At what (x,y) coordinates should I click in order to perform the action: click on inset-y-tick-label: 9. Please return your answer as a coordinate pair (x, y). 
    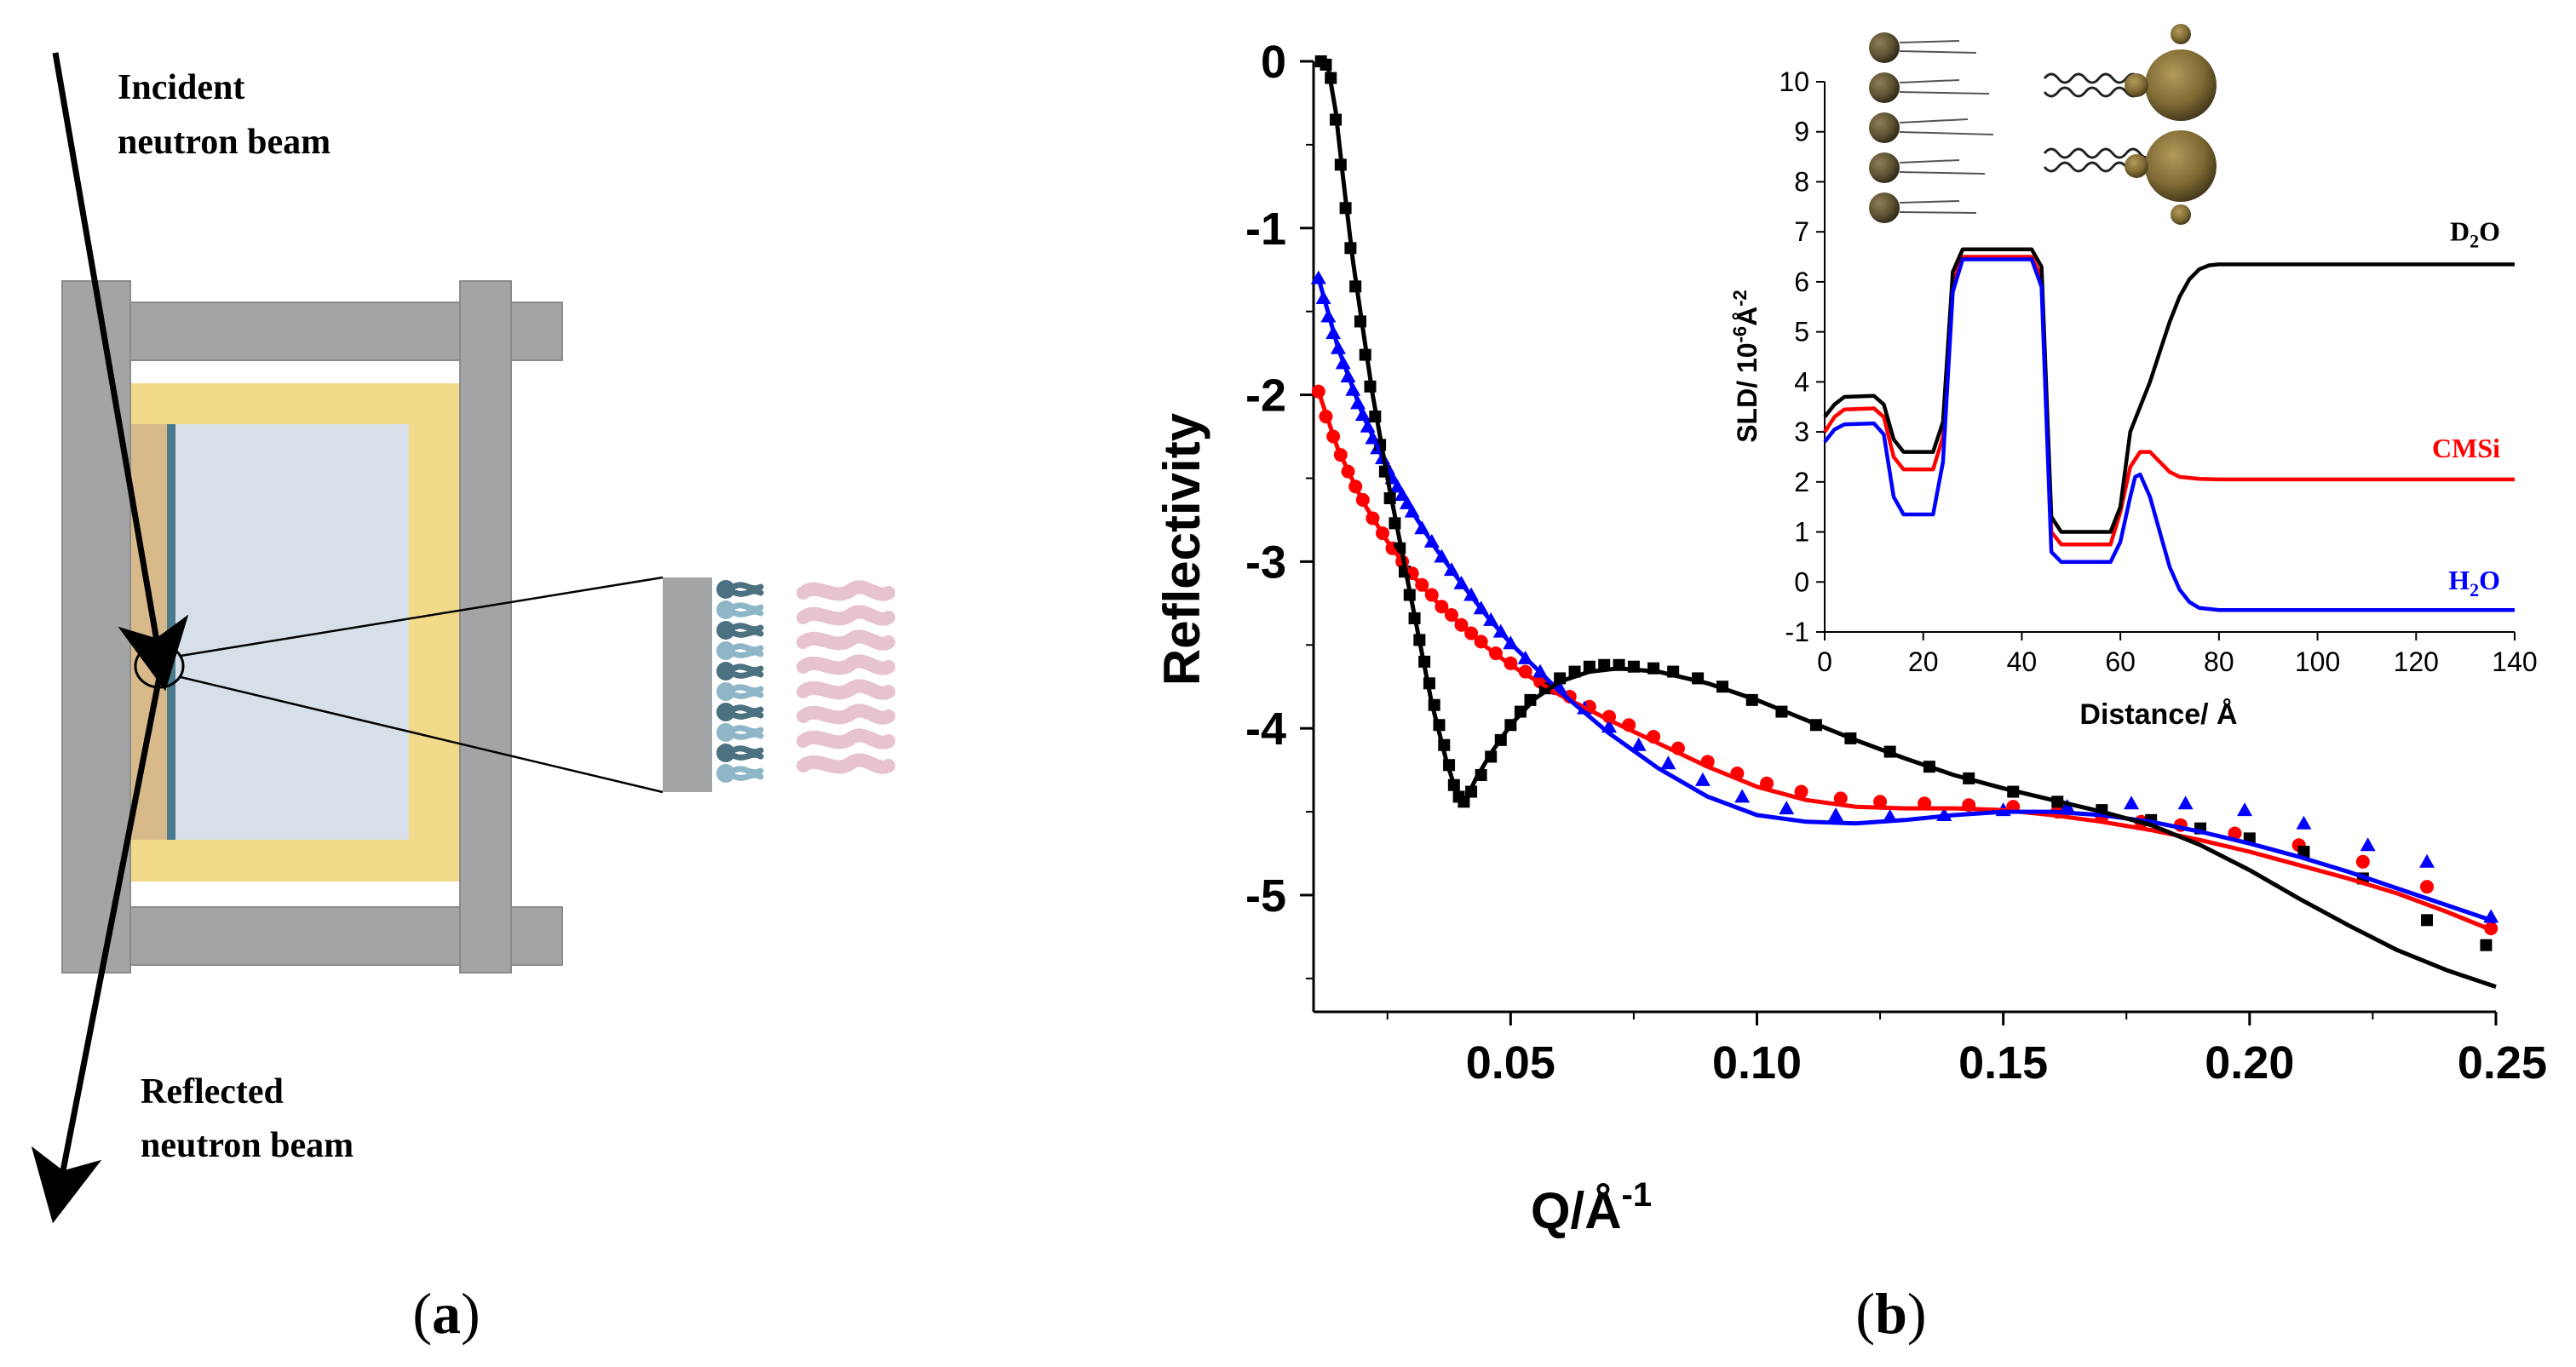
    Looking at the image, I should click on (1801, 132).